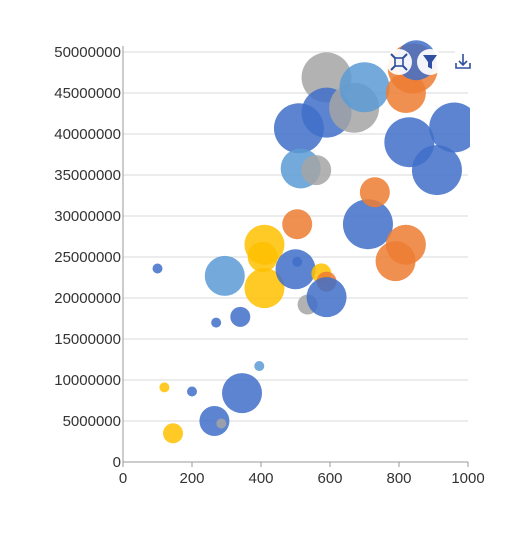 This screenshot has width=528, height=533. I want to click on y-tick-label: 0, so click(117, 462).